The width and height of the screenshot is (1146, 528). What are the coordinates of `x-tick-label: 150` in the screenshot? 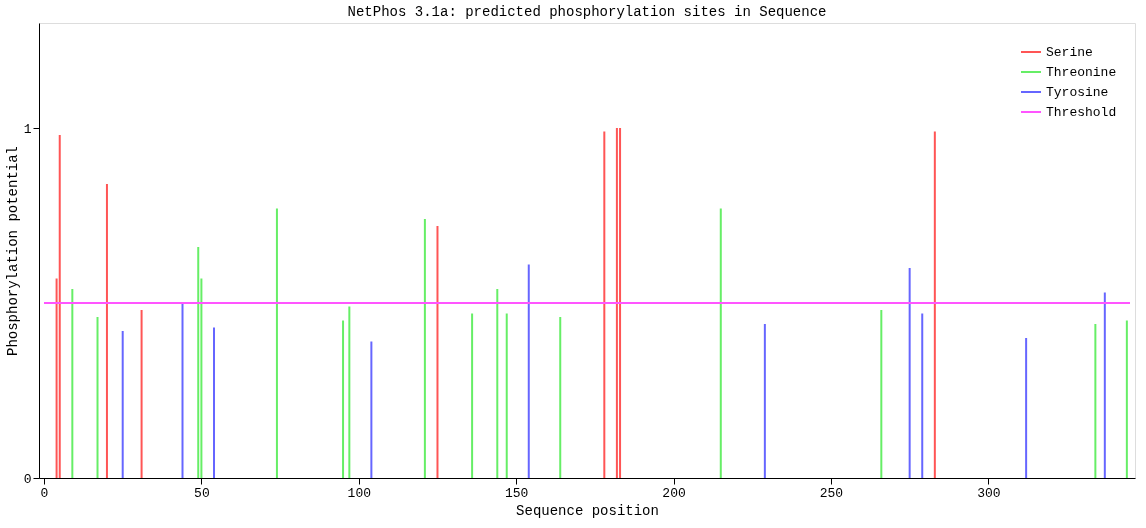 It's located at (516, 493).